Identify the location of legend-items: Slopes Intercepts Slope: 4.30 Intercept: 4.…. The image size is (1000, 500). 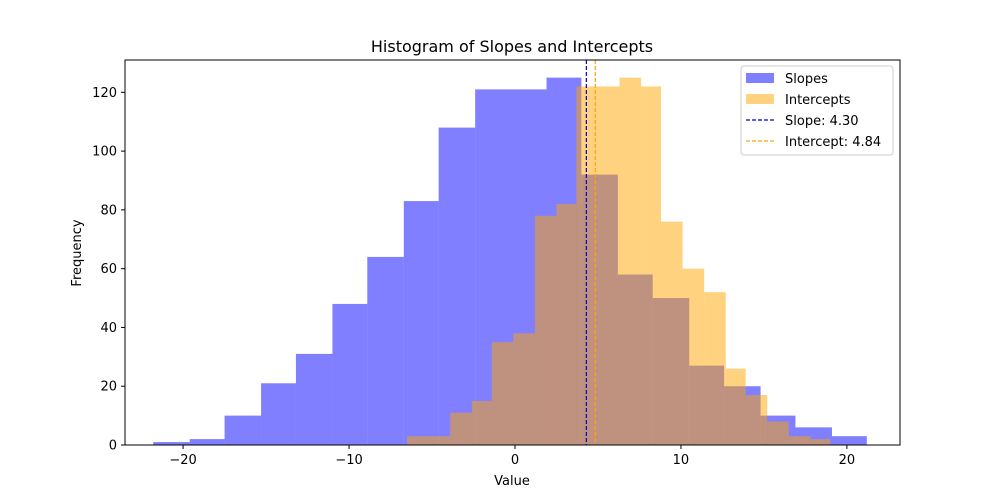
(813, 111).